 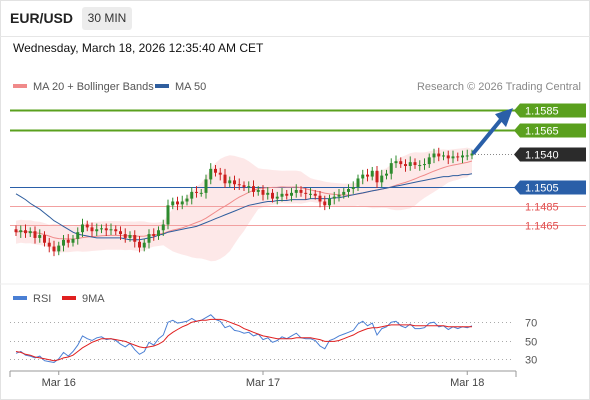 I want to click on level-label-3: 1.1505, so click(x=542, y=189).